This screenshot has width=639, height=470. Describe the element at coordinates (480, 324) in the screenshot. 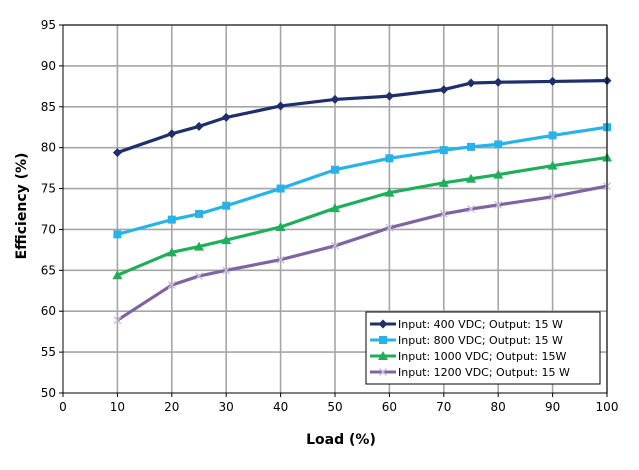

I see `legend-label: Input: 400 VDC; Output: 15 W` at that location.